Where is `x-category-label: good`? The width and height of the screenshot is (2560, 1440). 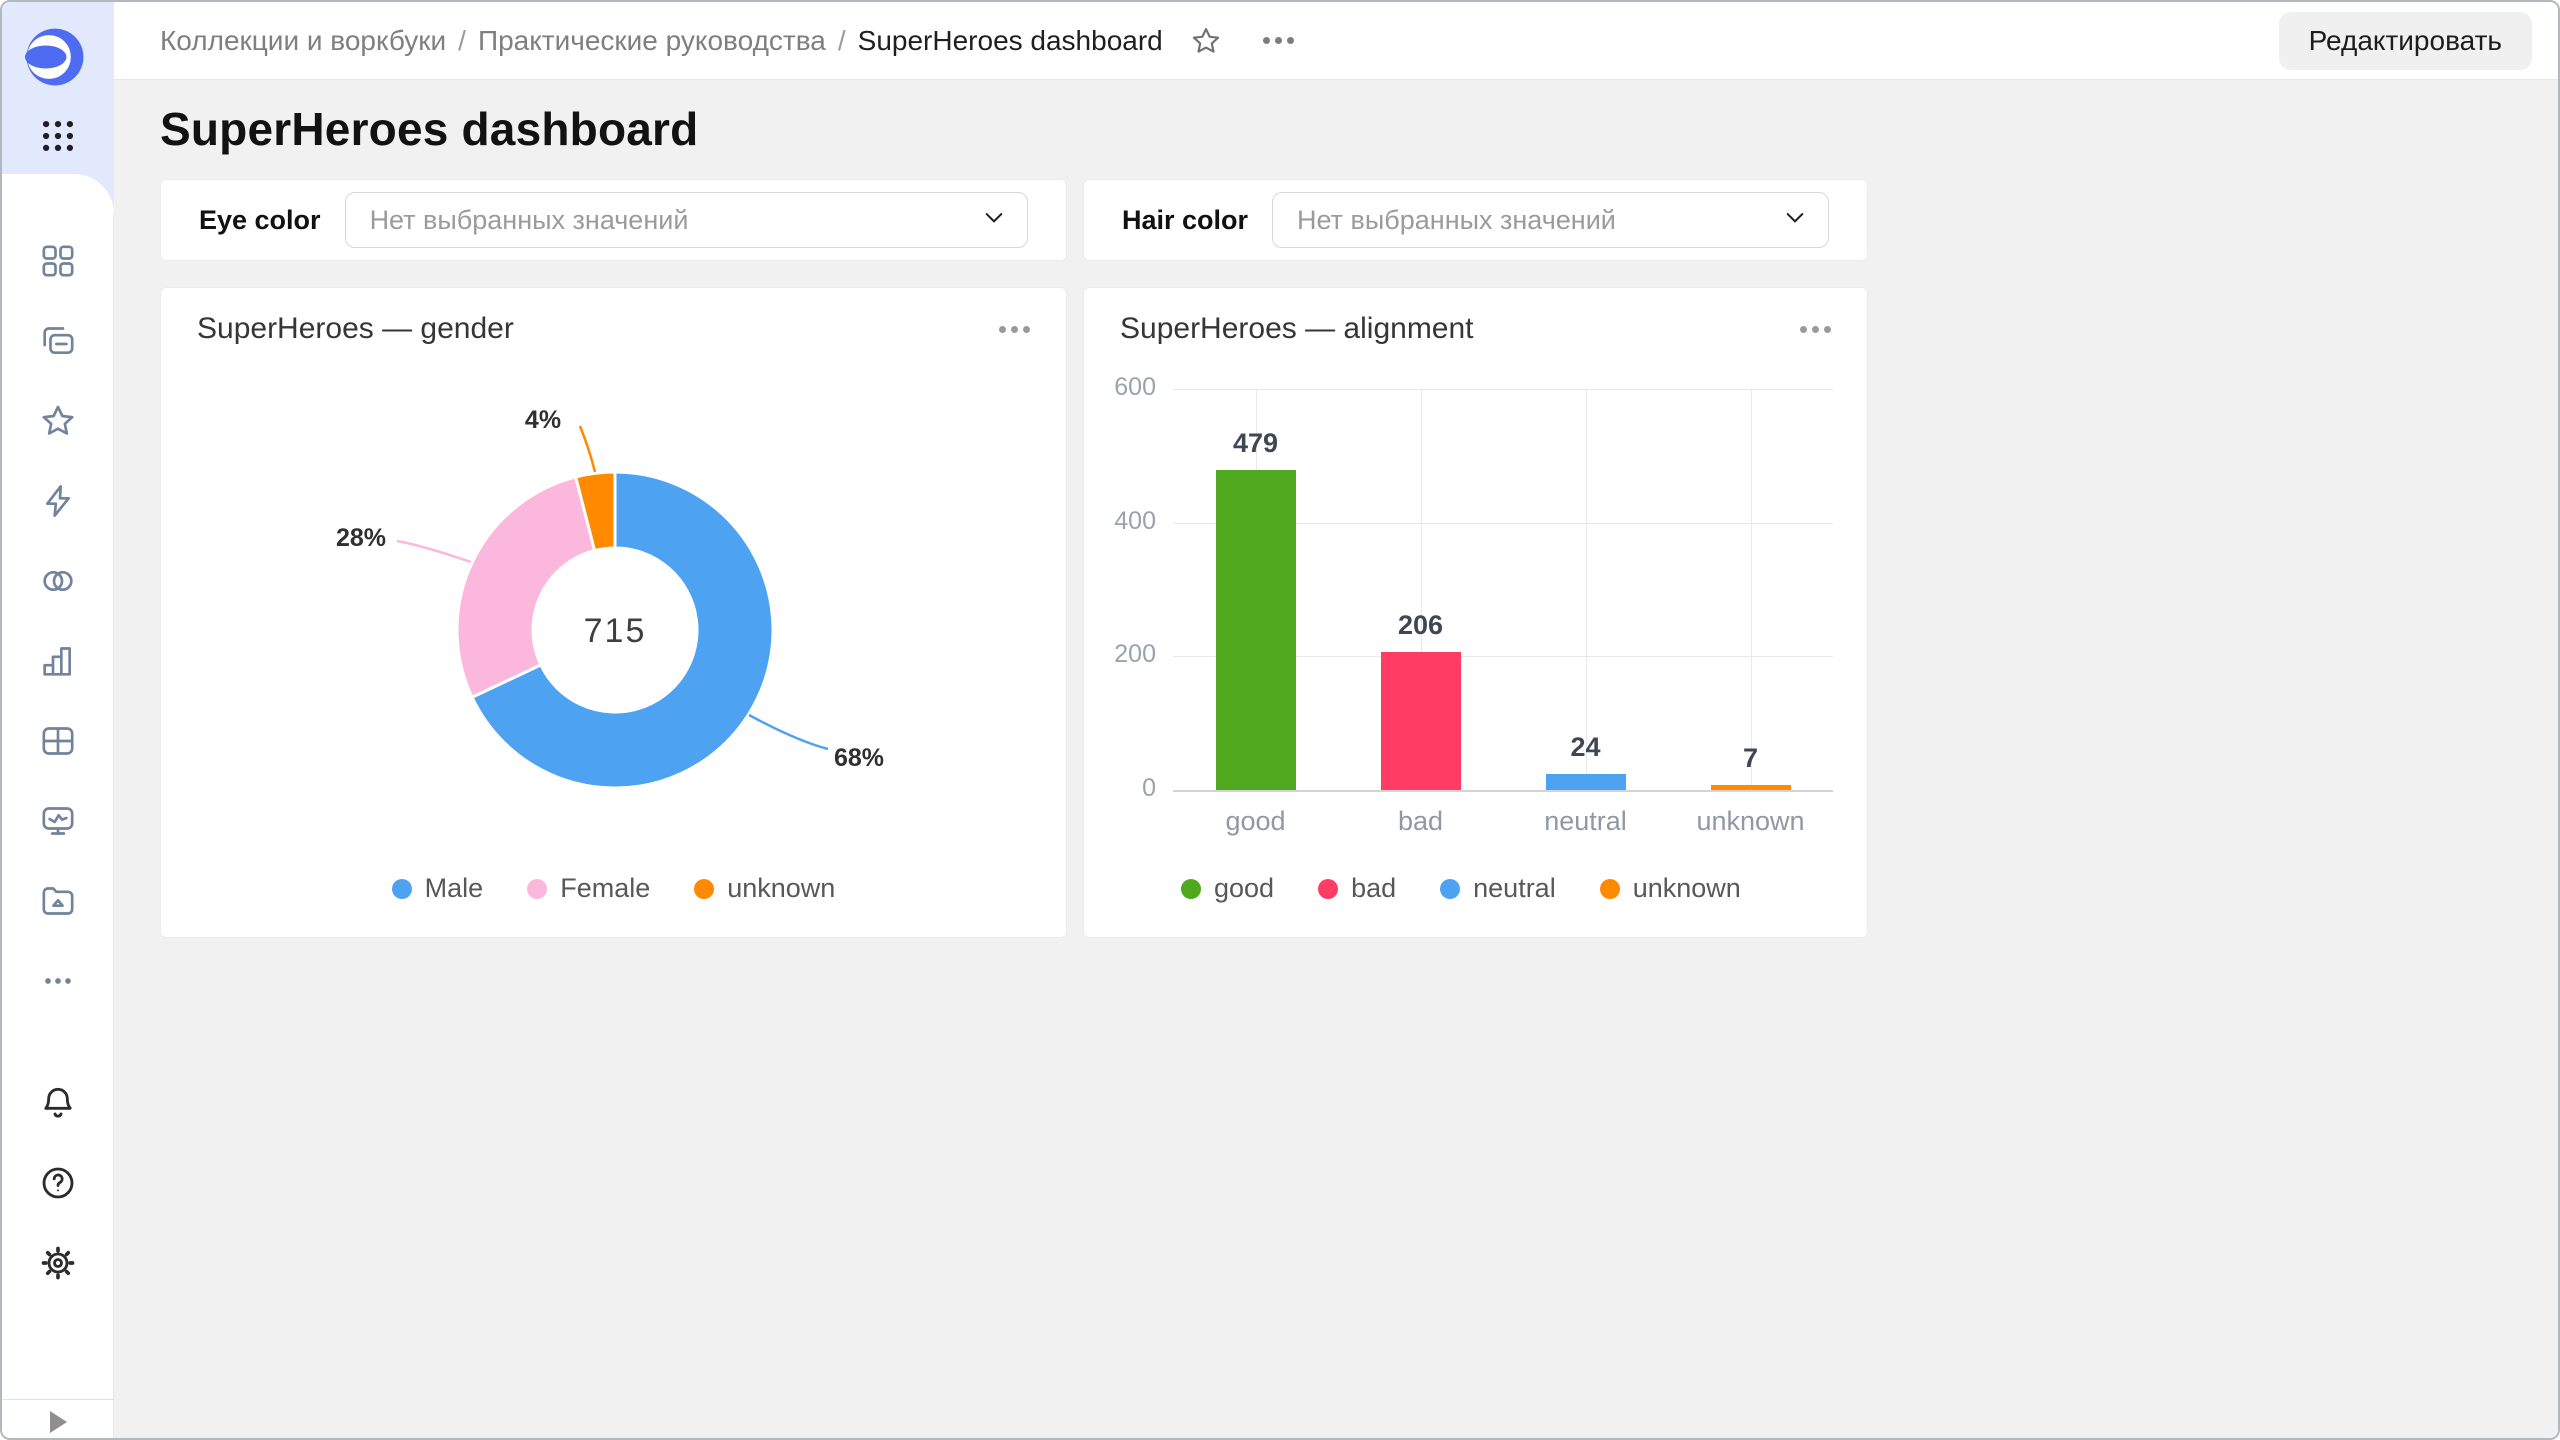 x-category-label: good is located at coordinates (1255, 821).